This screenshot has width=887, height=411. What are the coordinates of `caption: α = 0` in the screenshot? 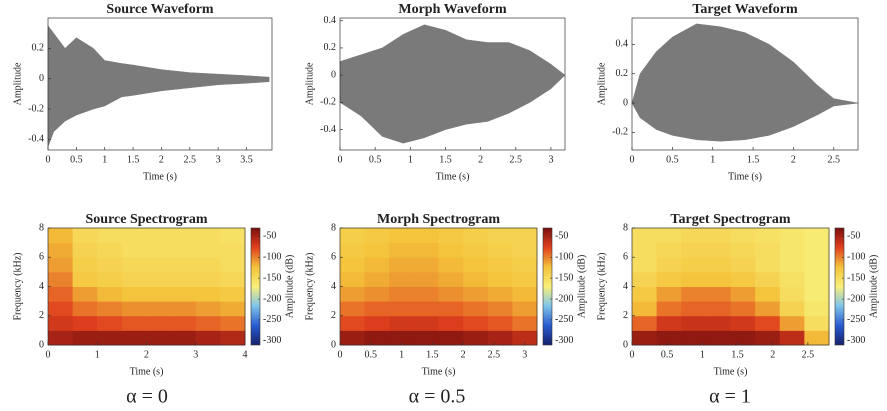 It's located at (147, 397).